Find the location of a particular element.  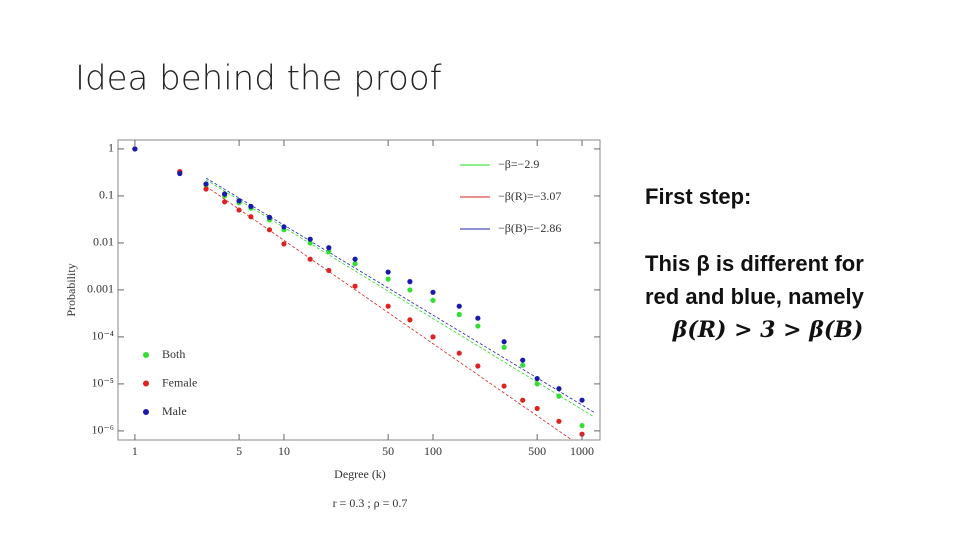

text-line: This β is different for is located at coordinates (754, 263).